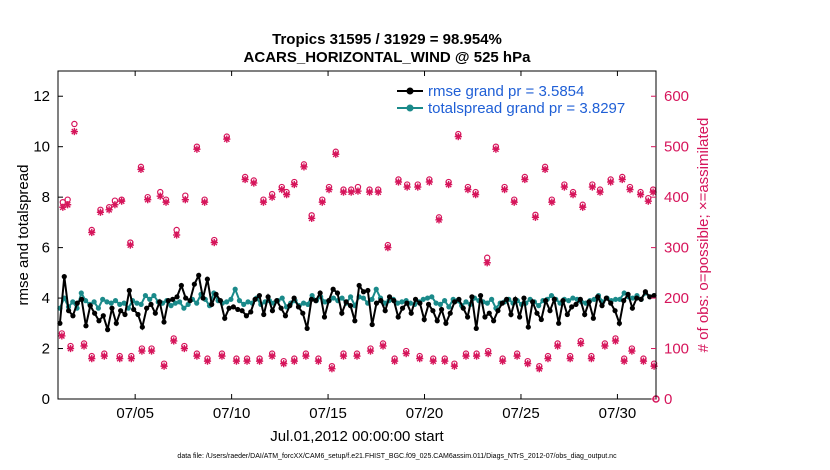  Describe the element at coordinates (676, 349) in the screenshot. I see `y-right-tick-label: 100` at that location.